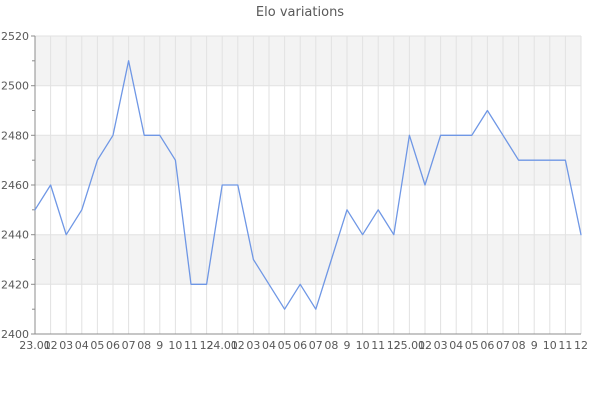 This screenshot has width=600, height=400. What do you see at coordinates (222, 345) in the screenshot?
I see `x-tick-label: 24.01` at bounding box center [222, 345].